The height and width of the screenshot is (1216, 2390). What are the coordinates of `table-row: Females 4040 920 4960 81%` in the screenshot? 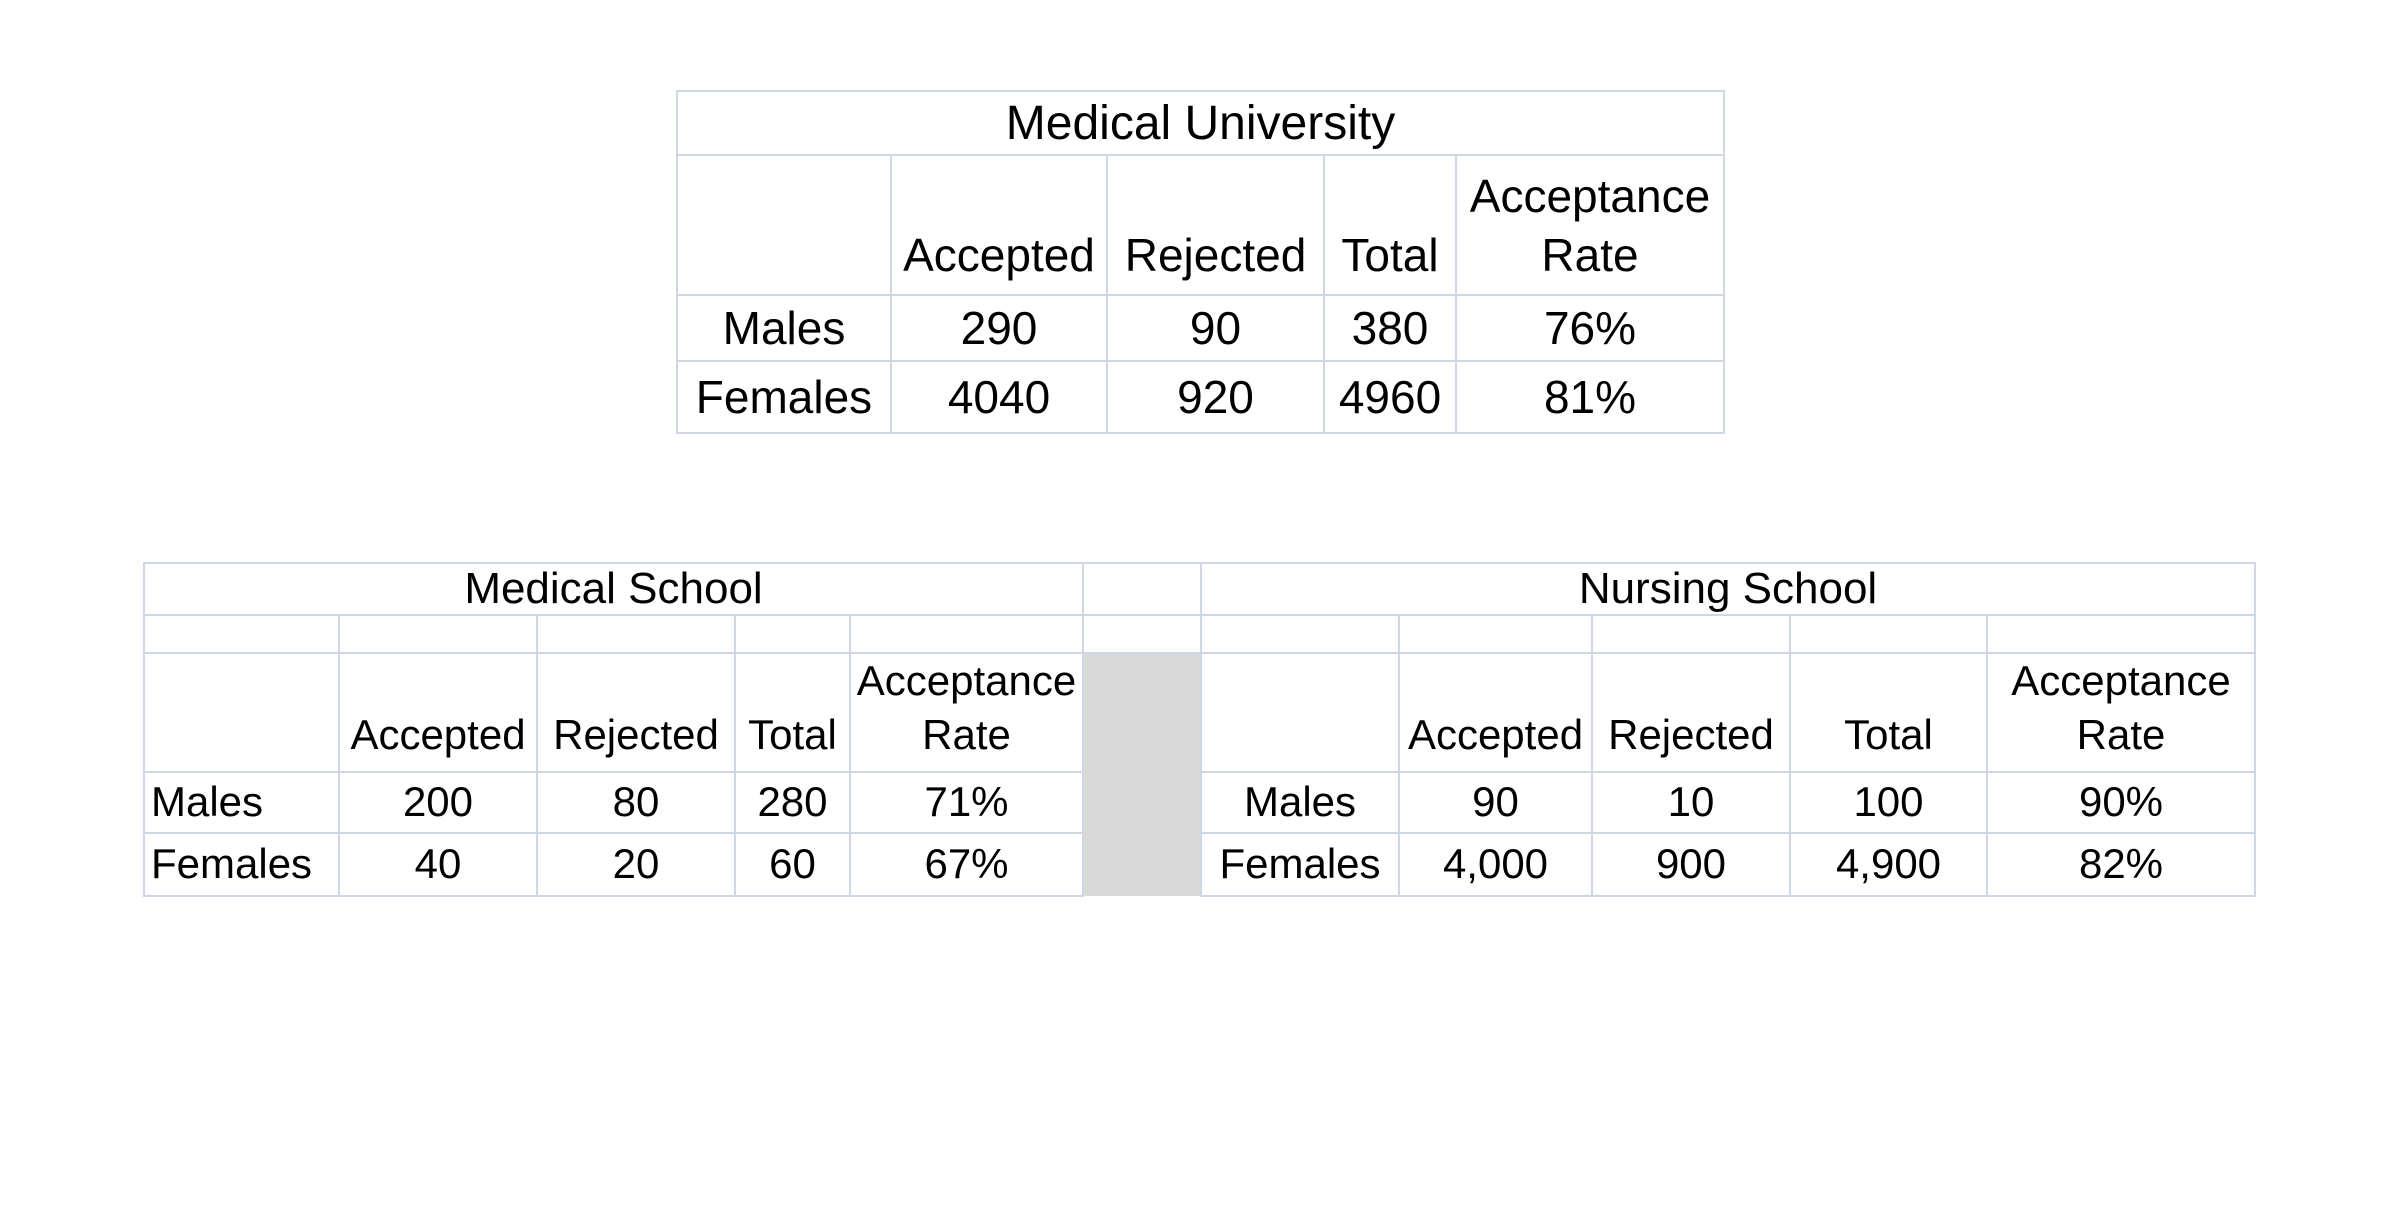 It's located at (1200, 397).